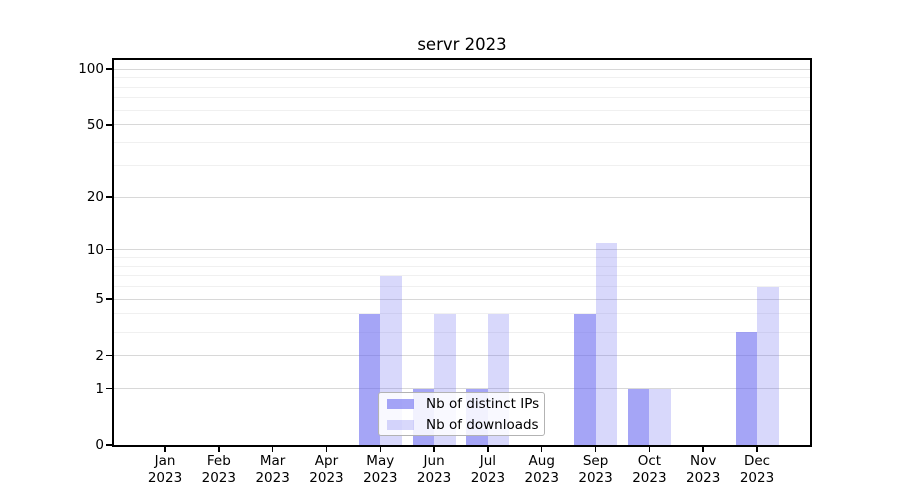 This screenshot has width=900, height=500. Describe the element at coordinates (99, 355) in the screenshot. I see `y-tick-label: 2` at that location.